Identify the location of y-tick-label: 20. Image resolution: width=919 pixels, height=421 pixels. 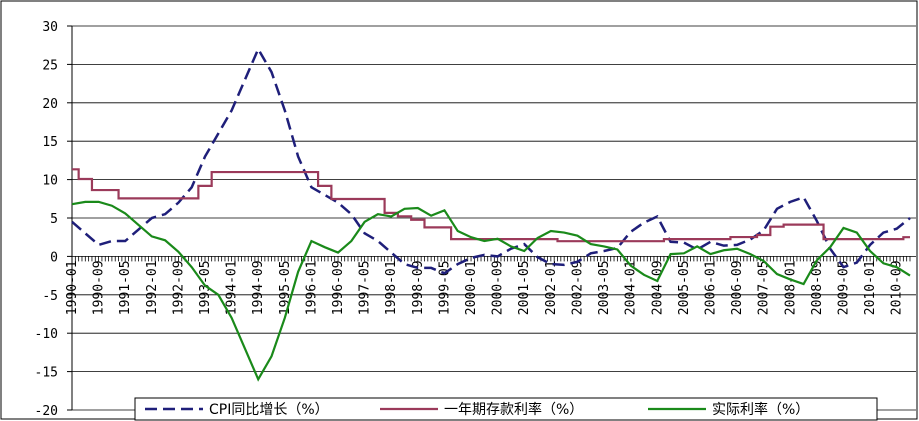
(50, 104).